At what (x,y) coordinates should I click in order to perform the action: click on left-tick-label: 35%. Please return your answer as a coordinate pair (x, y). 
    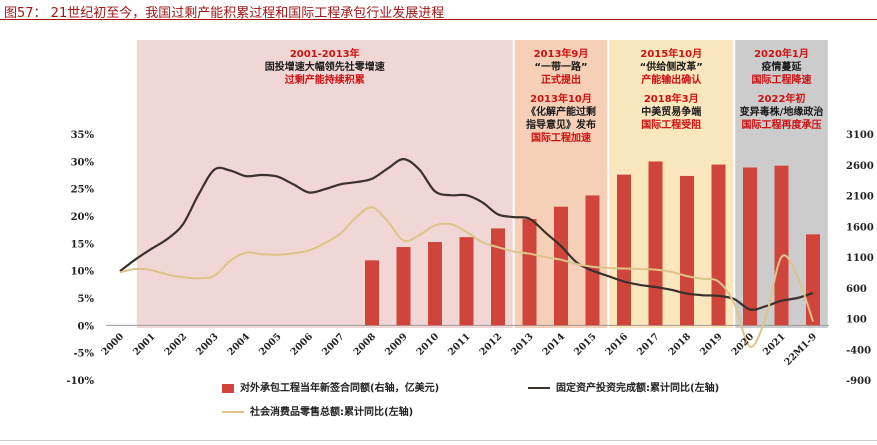
    Looking at the image, I should click on (83, 135).